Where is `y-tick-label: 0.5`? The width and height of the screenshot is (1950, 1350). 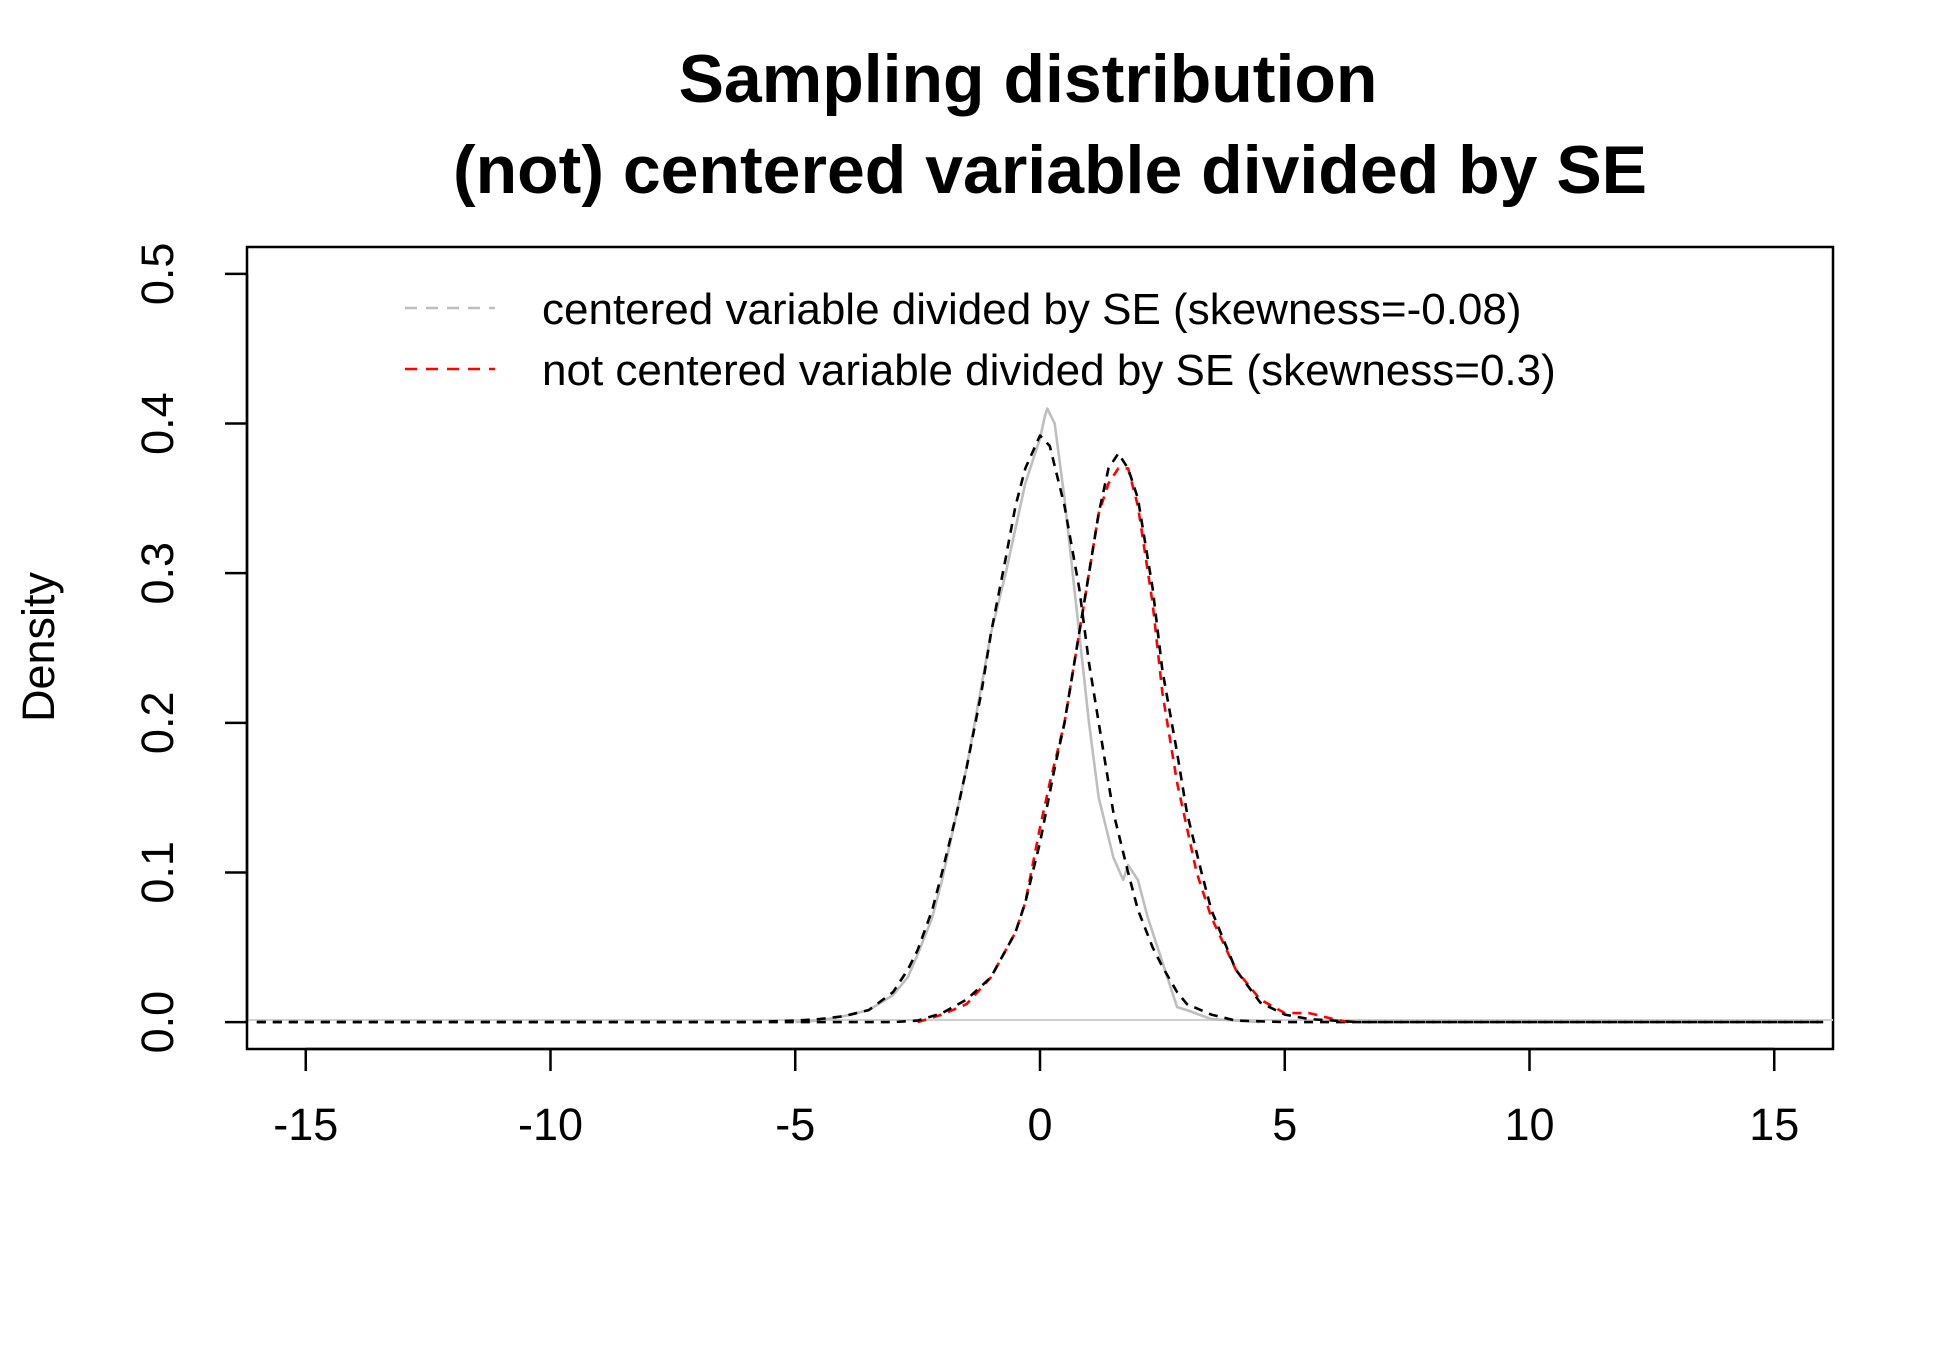
y-tick-label: 0.5 is located at coordinates (157, 274).